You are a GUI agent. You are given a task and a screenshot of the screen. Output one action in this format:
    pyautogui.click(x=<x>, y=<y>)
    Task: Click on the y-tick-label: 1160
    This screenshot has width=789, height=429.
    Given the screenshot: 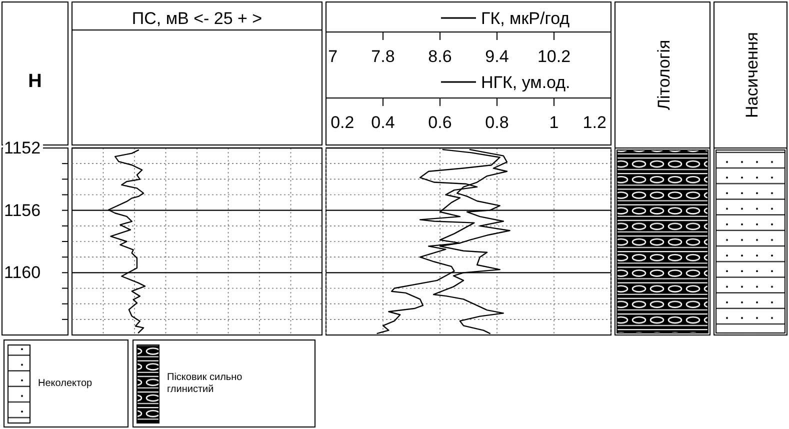 What is the action you would take?
    pyautogui.click(x=22, y=272)
    